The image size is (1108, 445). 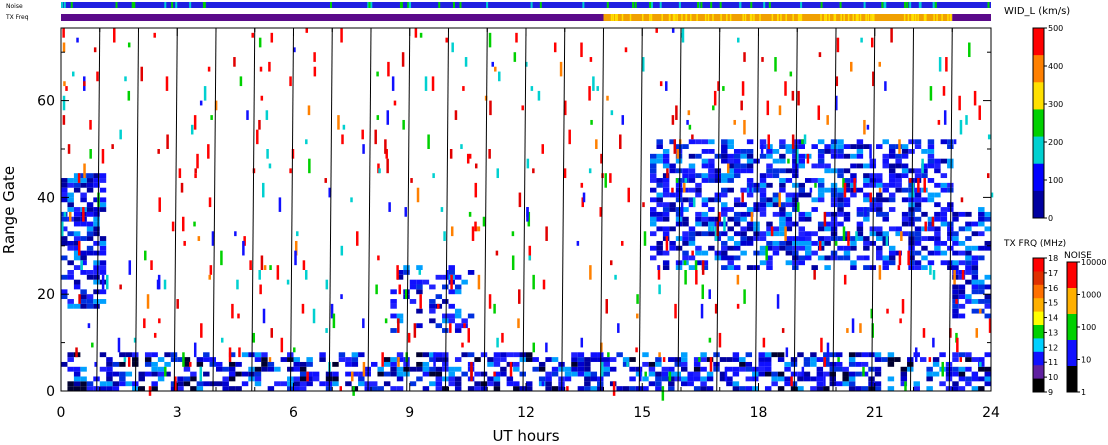 I want to click on colorbar-frame, so click(x=1038, y=325).